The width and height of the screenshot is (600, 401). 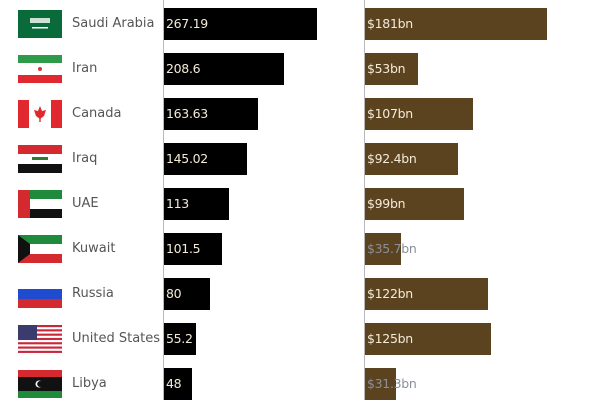 I want to click on revenue-bar: $31.3bn, so click(x=391, y=384).